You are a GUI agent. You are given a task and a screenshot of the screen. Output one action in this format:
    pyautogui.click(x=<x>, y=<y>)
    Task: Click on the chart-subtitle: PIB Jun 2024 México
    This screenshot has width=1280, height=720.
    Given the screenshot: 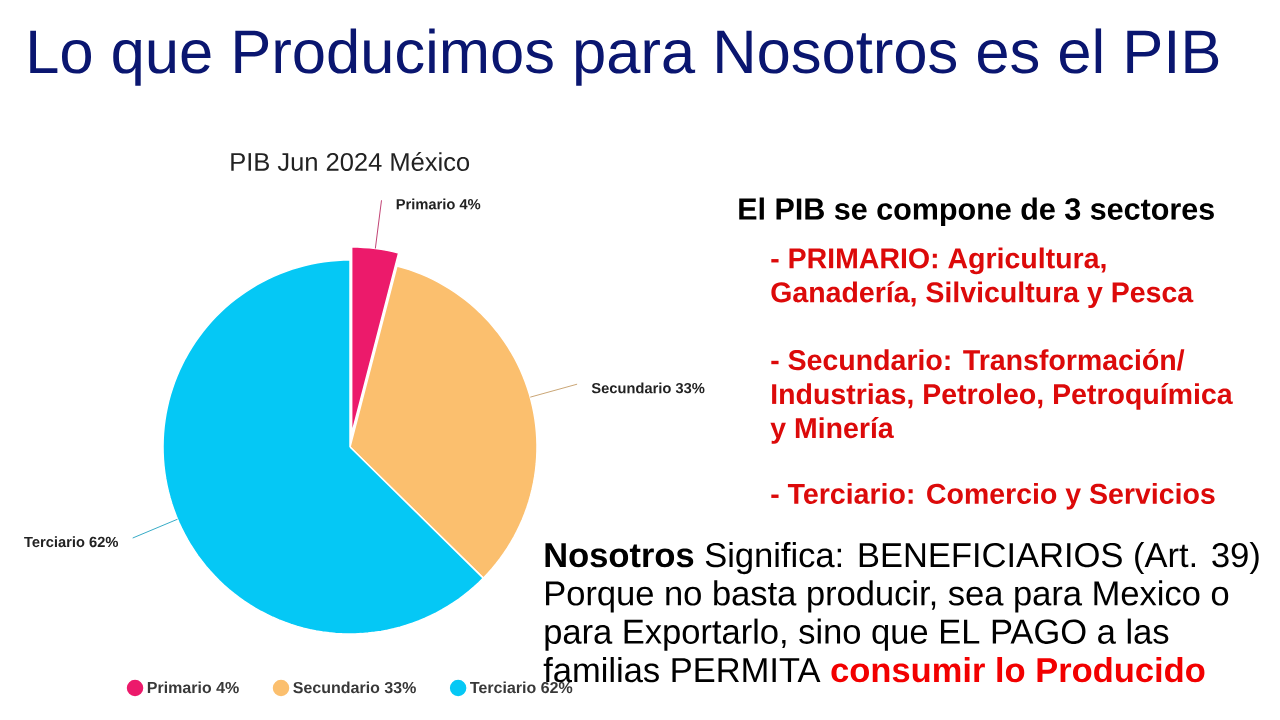 What is the action you would take?
    pyautogui.click(x=350, y=161)
    